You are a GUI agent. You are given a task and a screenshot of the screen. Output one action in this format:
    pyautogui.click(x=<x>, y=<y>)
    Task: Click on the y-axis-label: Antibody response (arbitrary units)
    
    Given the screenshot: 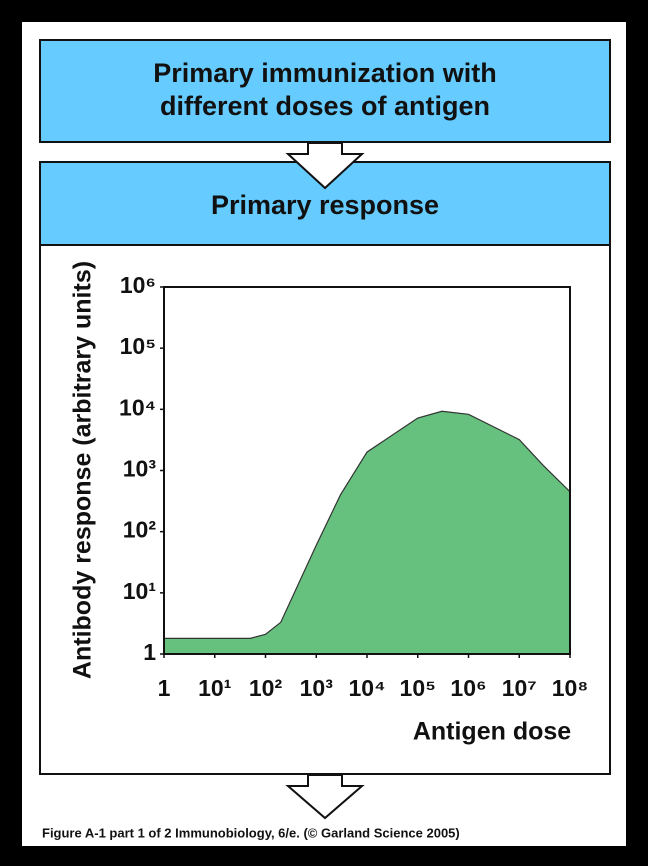 What is the action you would take?
    pyautogui.click(x=83, y=470)
    